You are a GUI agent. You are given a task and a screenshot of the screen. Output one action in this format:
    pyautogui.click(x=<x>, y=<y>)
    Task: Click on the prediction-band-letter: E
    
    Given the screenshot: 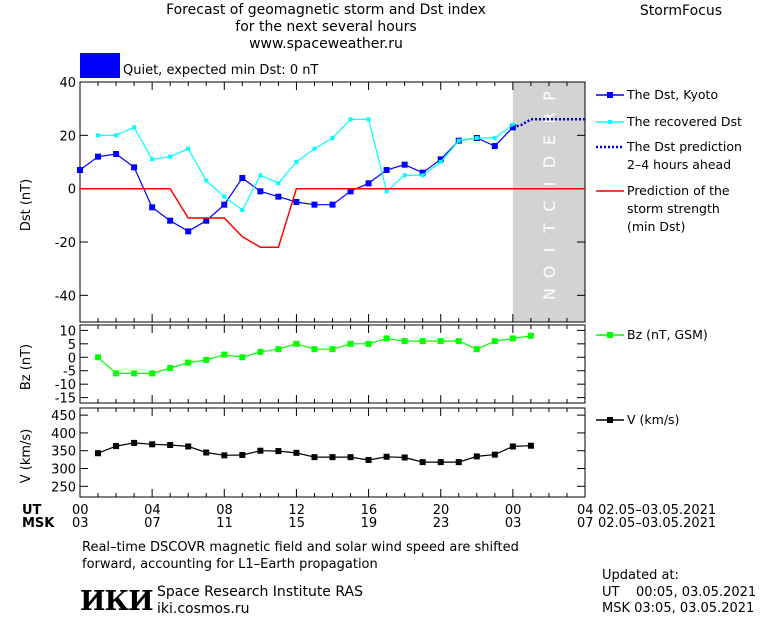 What is the action you would take?
    pyautogui.click(x=549, y=140)
    